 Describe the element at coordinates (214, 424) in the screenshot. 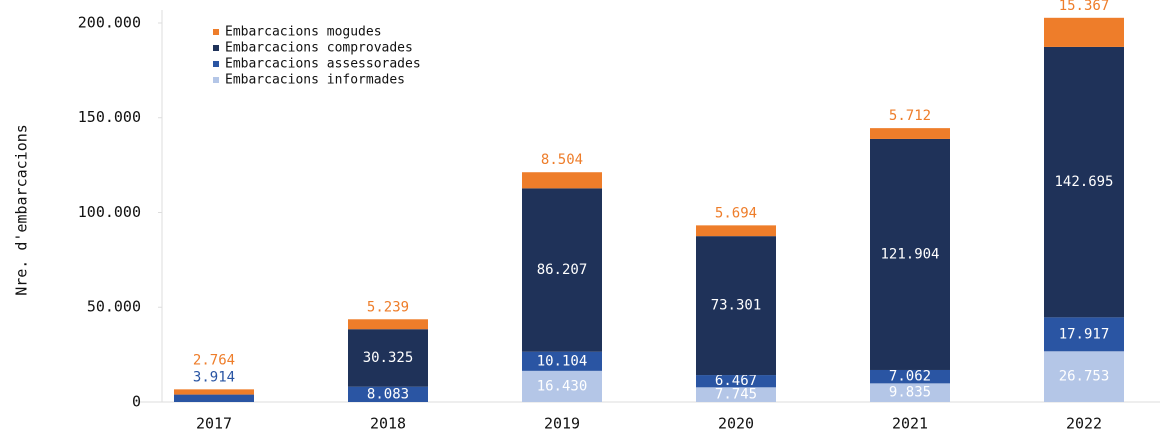

I see `x-tick-label: 2017` at that location.